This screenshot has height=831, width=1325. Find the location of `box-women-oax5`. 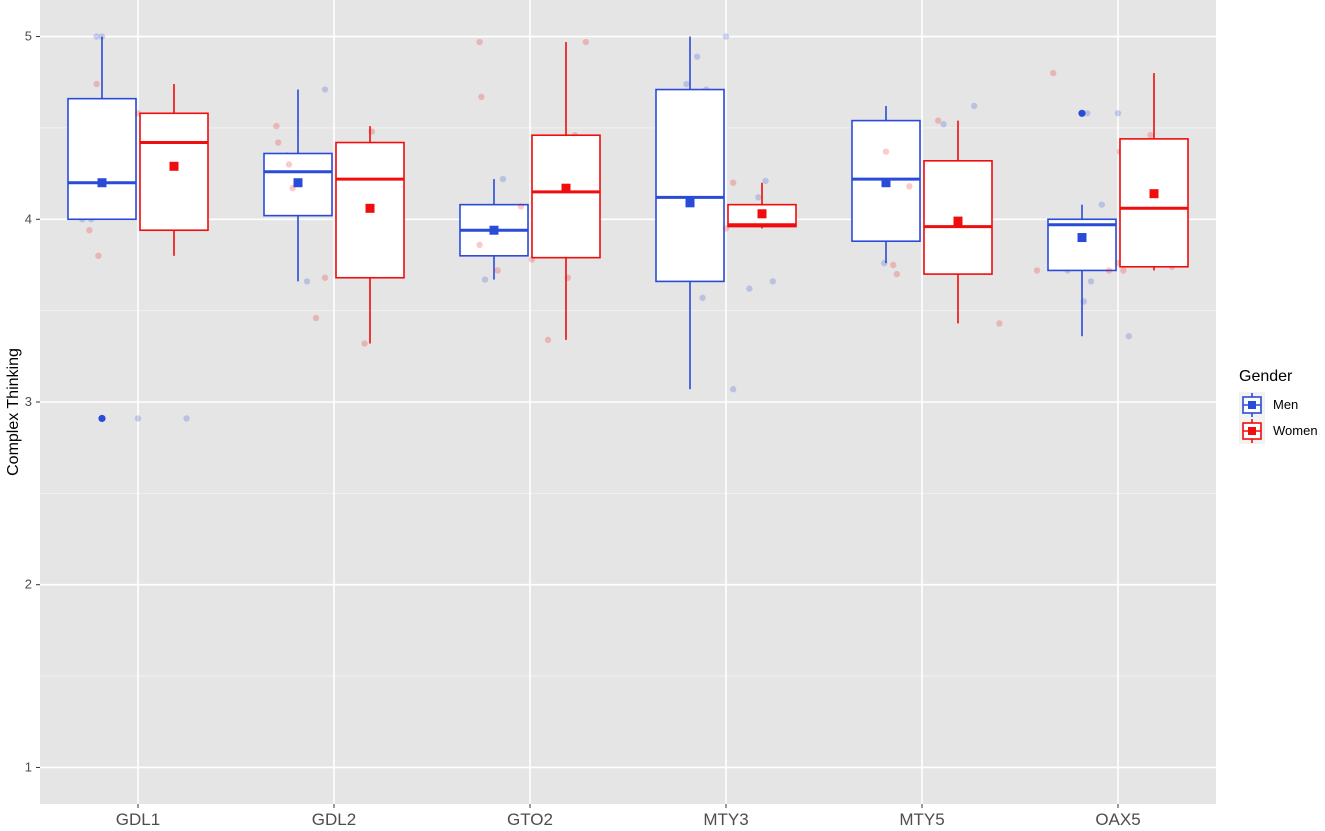

box-women-oax5 is located at coordinates (1111, 171).